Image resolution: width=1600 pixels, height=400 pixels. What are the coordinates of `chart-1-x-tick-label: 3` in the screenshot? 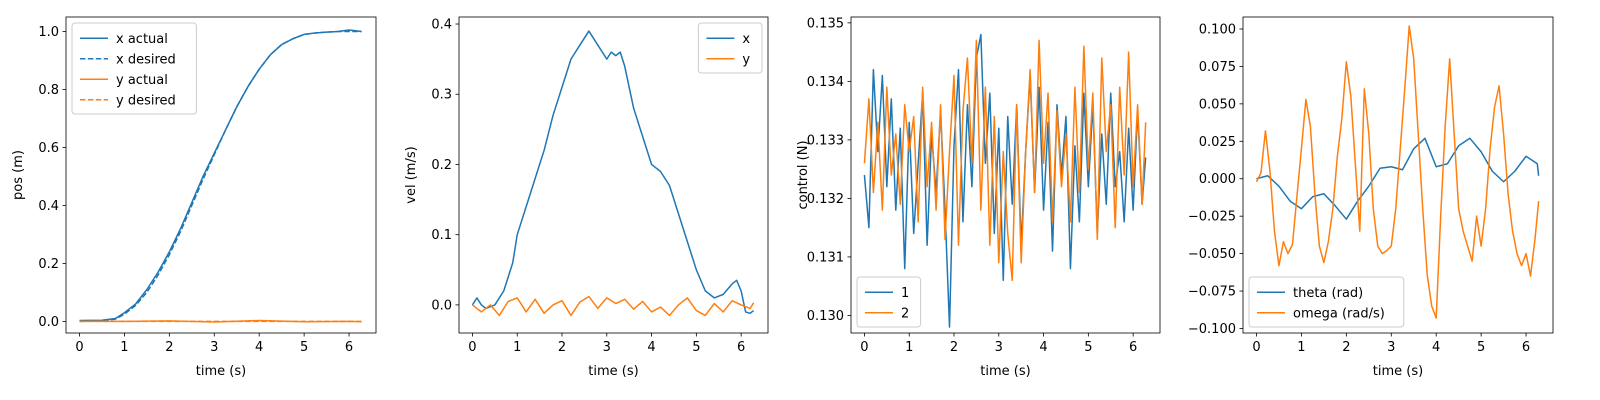 It's located at (214, 347).